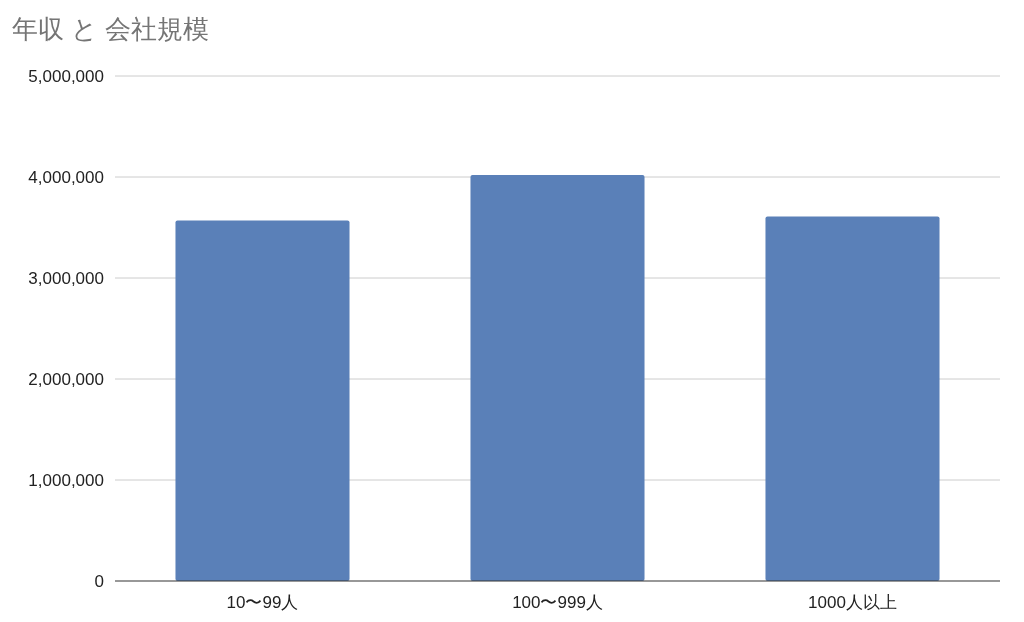  What do you see at coordinates (262, 602) in the screenshot?
I see `x-tick-label: 10〜99人` at bounding box center [262, 602].